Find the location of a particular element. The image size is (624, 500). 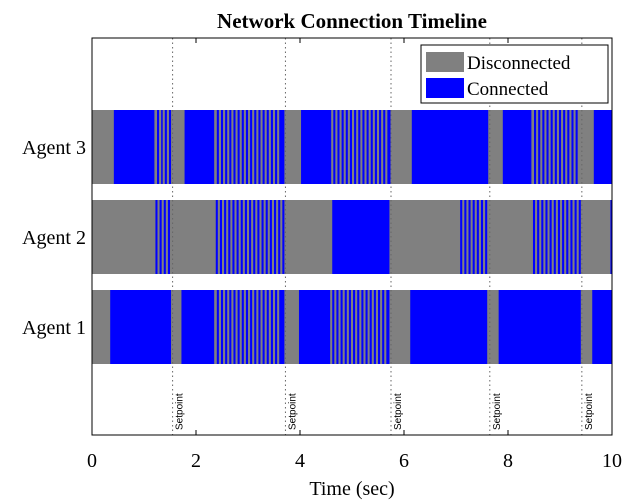

agent-3-label: Agent 3 is located at coordinates (54, 148).